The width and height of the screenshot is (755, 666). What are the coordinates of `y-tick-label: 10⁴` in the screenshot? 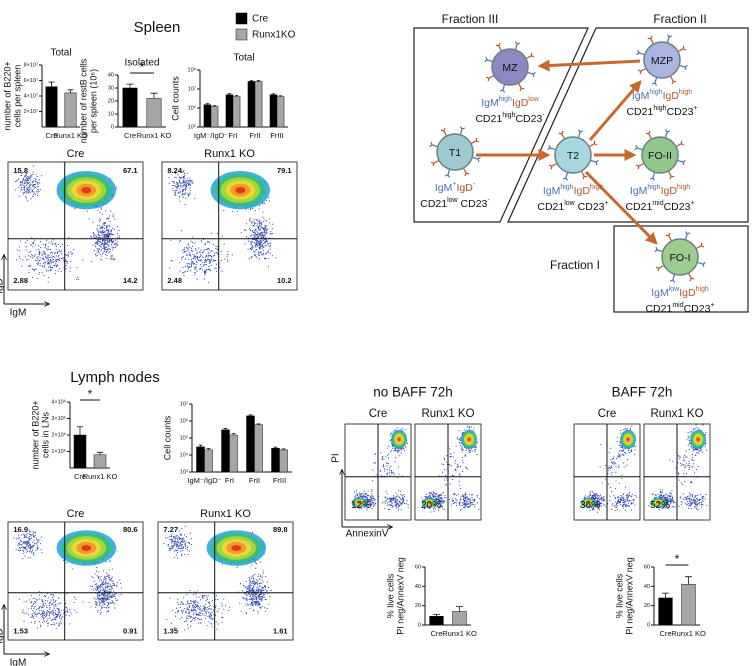 It's located at (184, 454).